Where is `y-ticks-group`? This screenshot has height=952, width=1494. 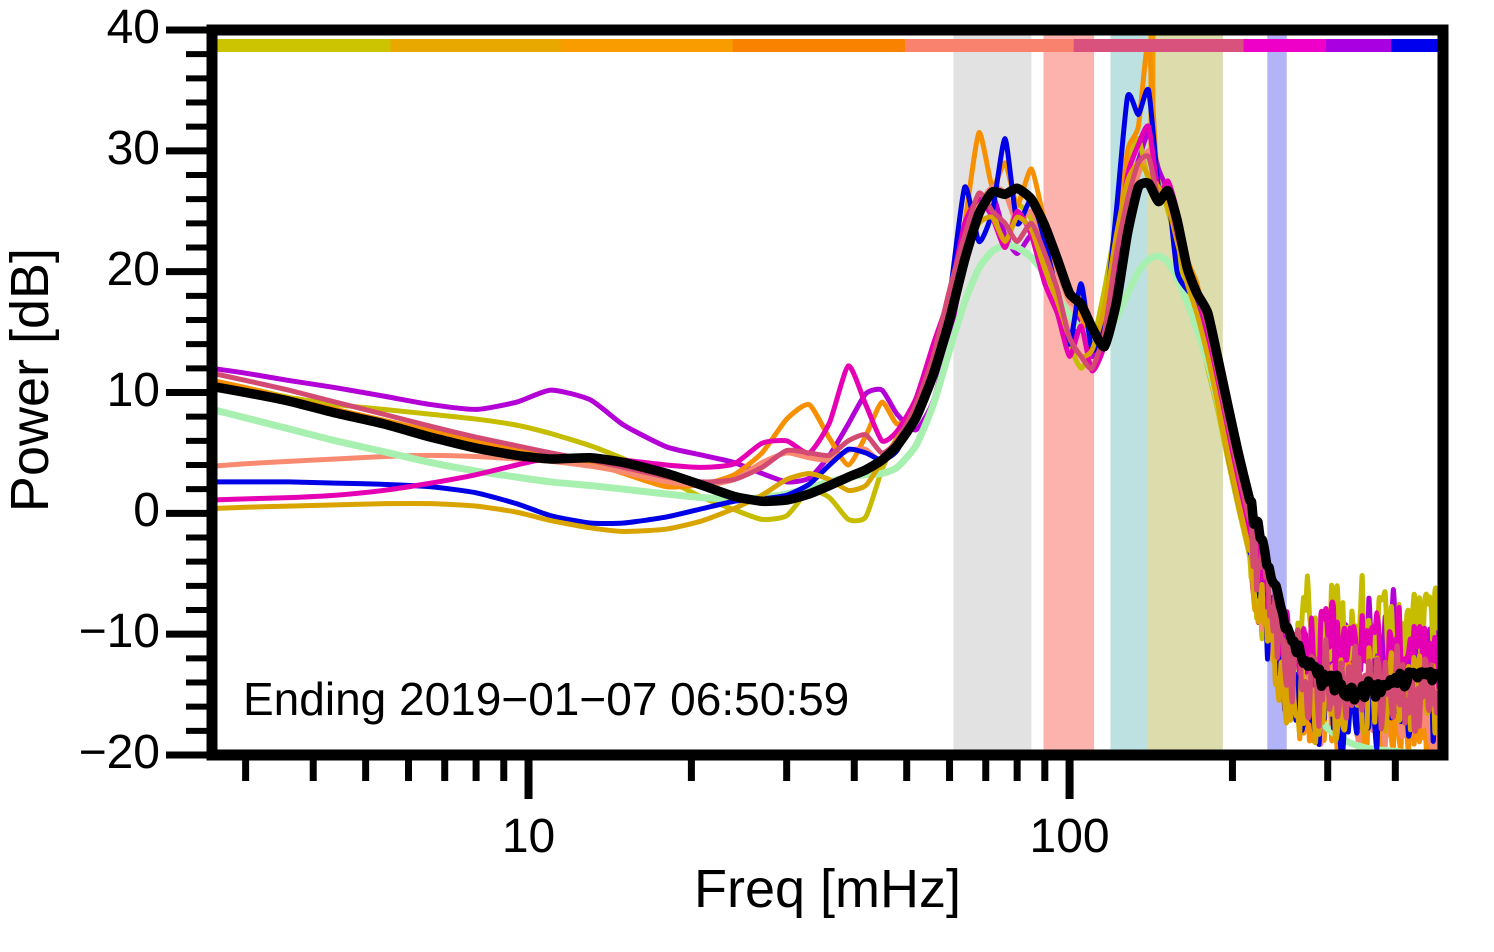 y-ticks-group is located at coordinates (186, 392).